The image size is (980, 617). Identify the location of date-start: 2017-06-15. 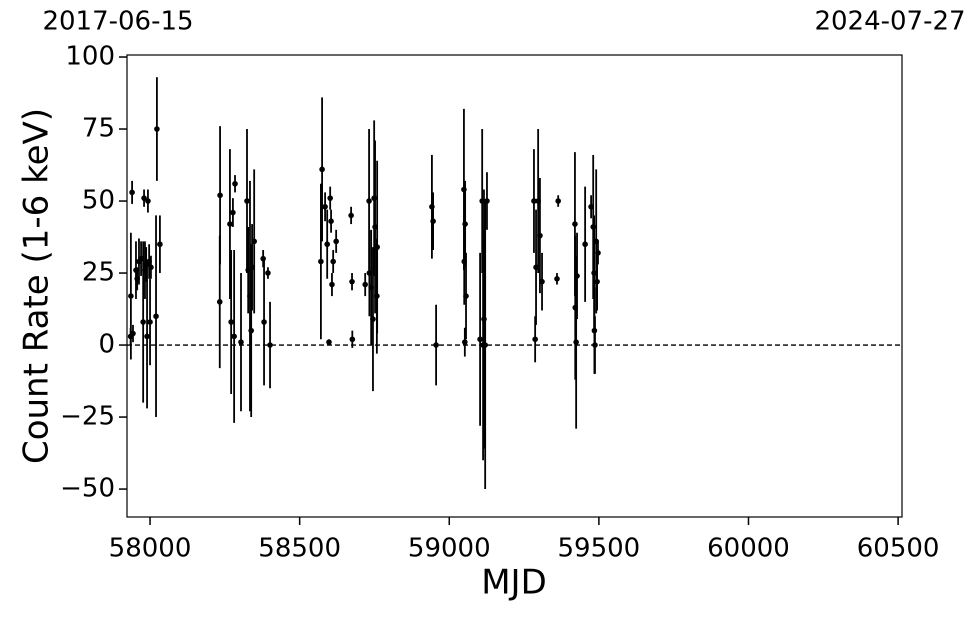
(117, 22).